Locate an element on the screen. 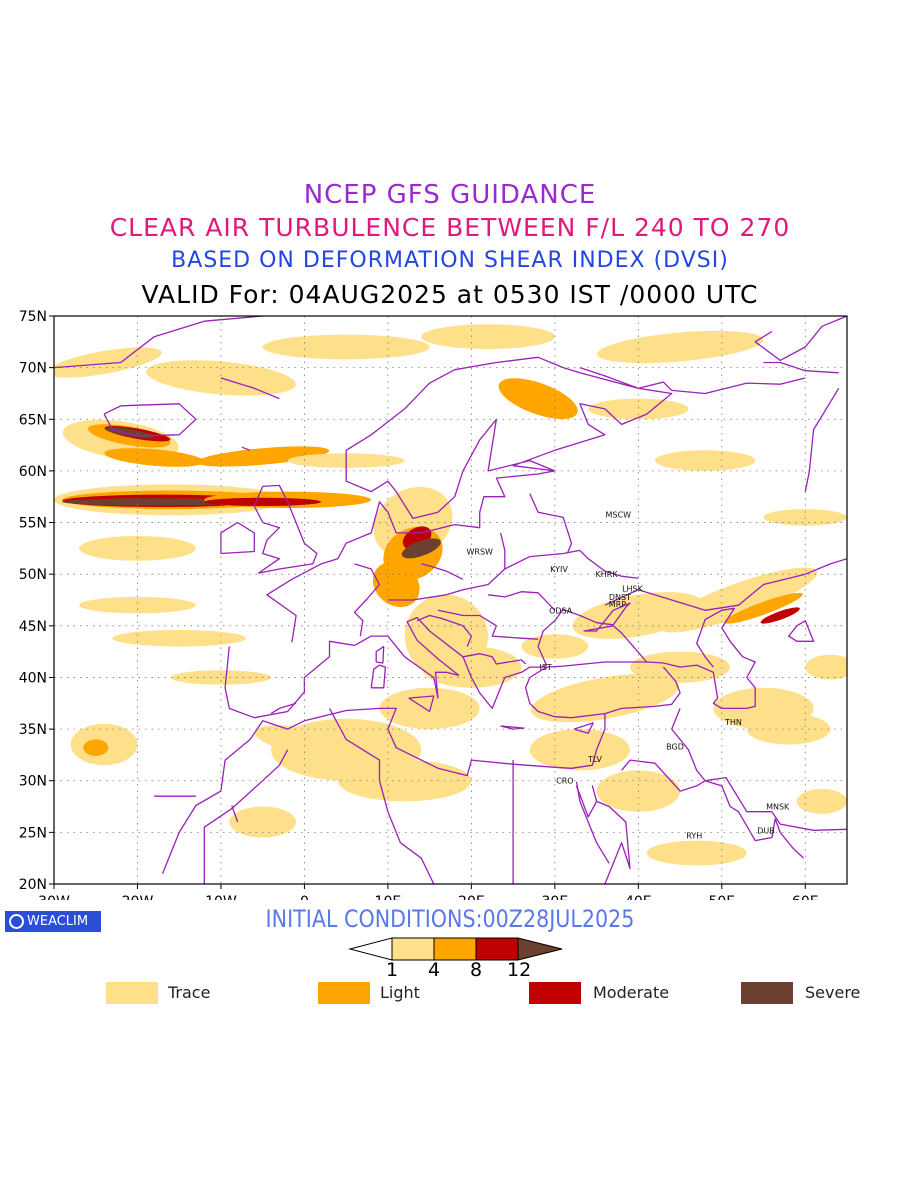 This screenshot has width=900, height=1200. lat-tick-label: 40N is located at coordinates (33, 678).